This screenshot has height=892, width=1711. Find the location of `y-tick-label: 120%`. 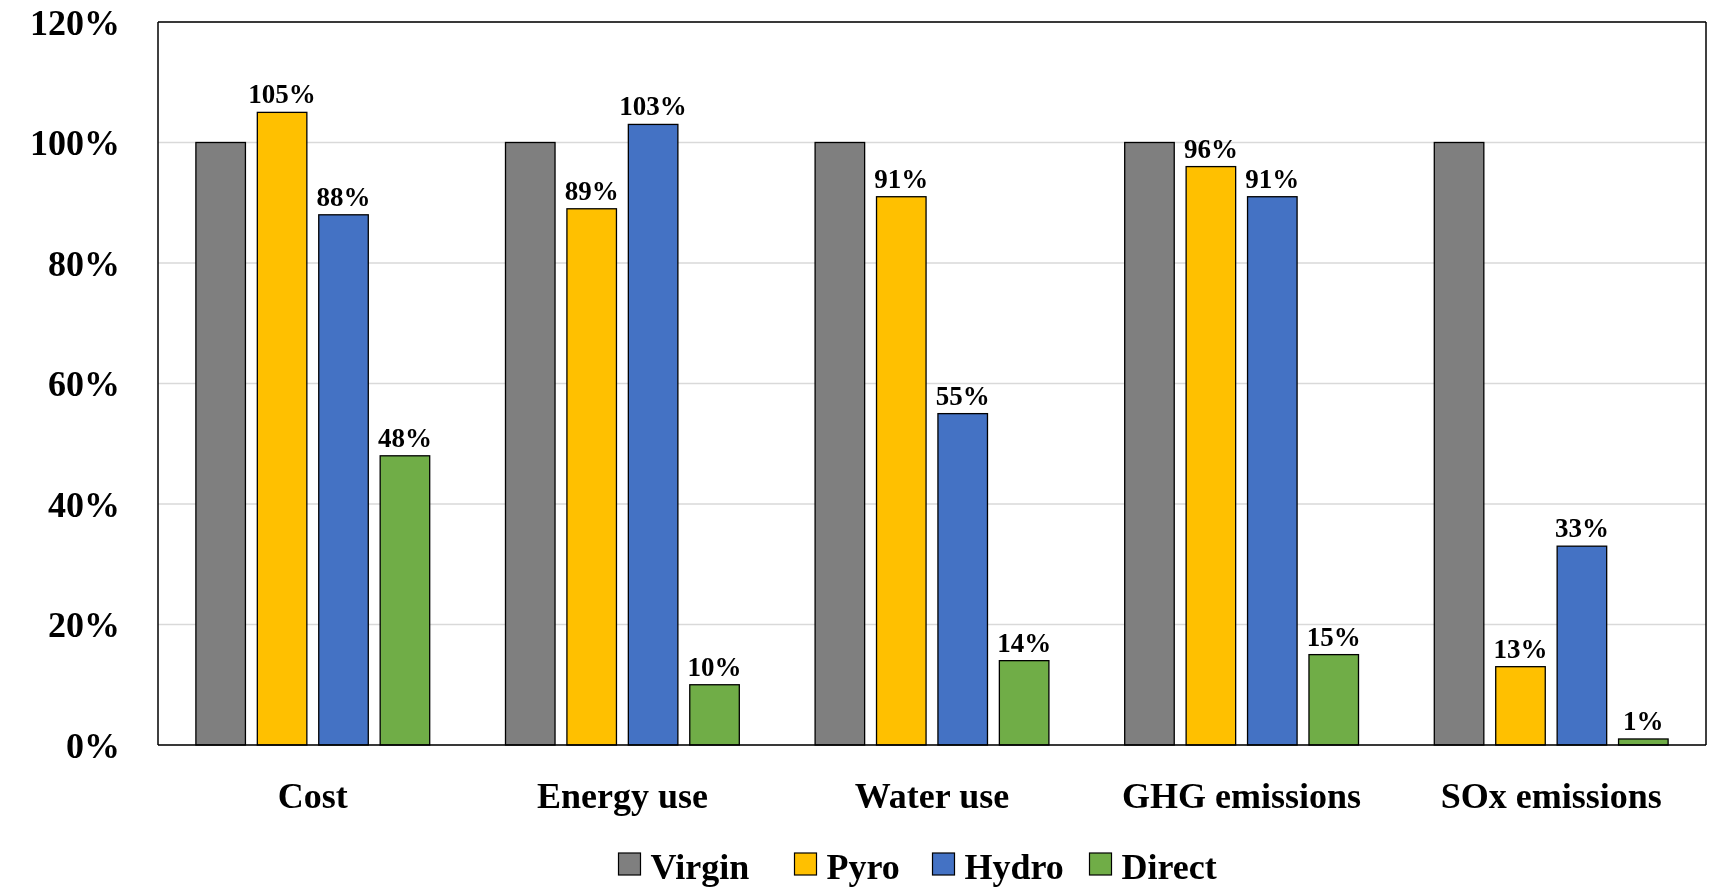

y-tick-label: 120% is located at coordinates (75, 22).